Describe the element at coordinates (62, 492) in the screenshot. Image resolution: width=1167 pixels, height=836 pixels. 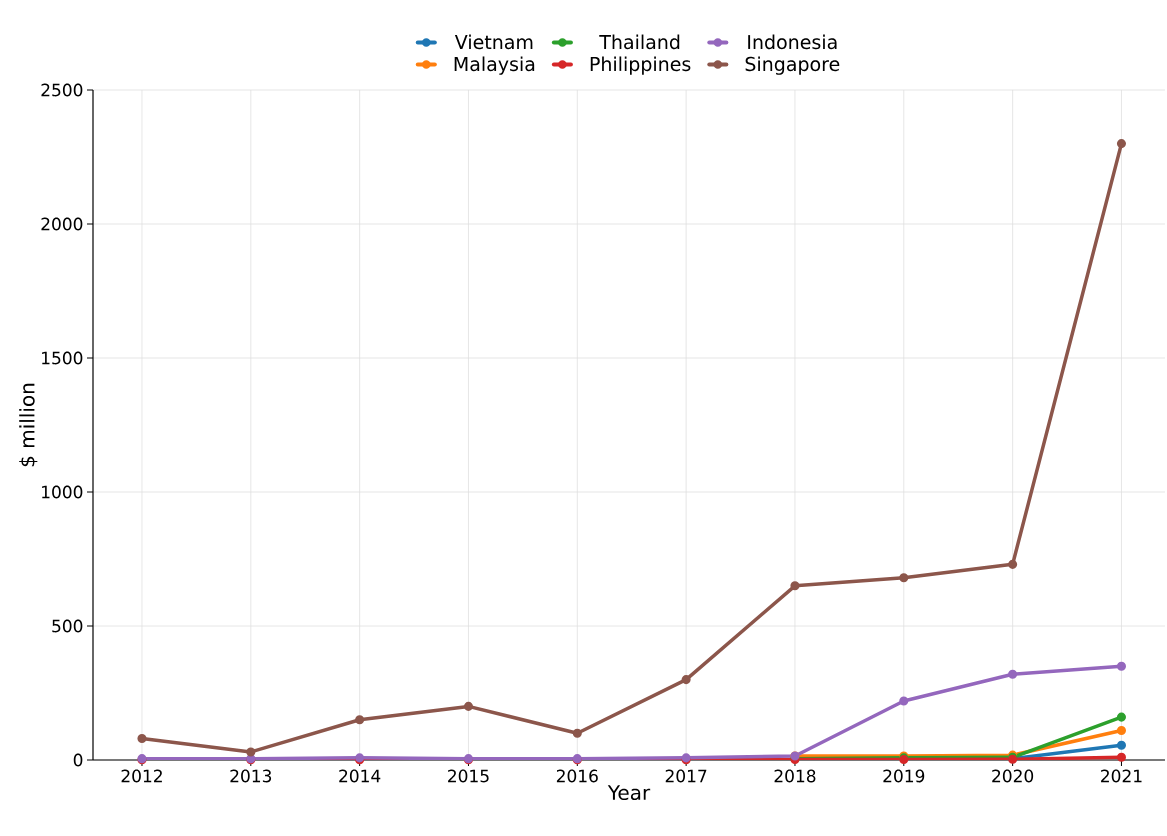
I see `y-tick-label: 1000` at that location.